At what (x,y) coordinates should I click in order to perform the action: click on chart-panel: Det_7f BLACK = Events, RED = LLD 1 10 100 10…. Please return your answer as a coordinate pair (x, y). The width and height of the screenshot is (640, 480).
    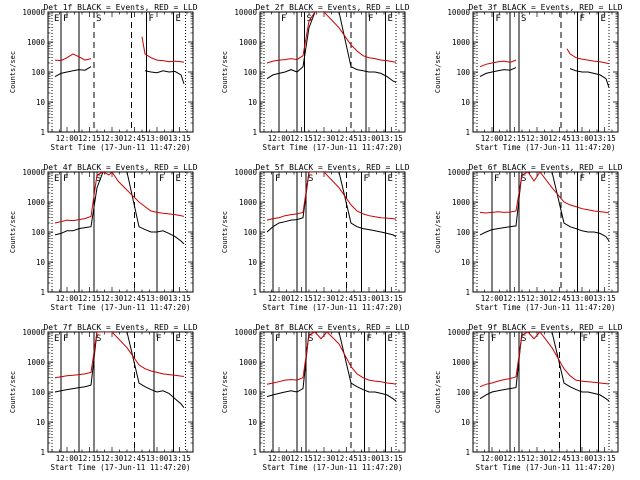
    Looking at the image, I should click on (103, 397).